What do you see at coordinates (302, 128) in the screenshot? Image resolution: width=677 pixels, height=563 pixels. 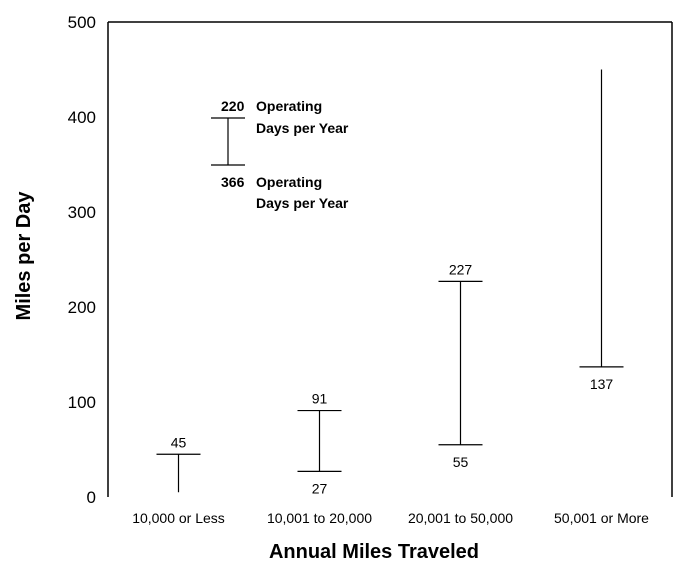 I see `legend-top-line2: Days per Year` at bounding box center [302, 128].